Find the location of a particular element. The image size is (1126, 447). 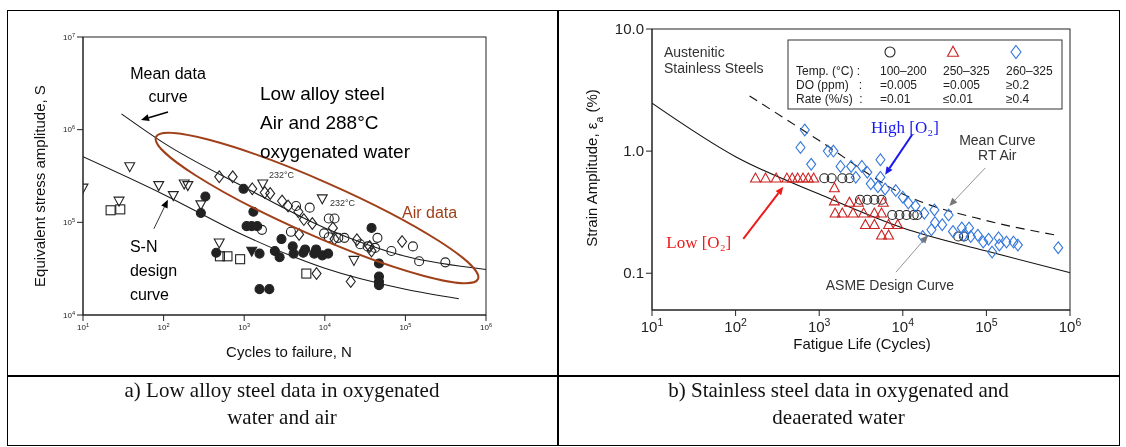

legend-label: 100–200 is located at coordinates (904, 71).